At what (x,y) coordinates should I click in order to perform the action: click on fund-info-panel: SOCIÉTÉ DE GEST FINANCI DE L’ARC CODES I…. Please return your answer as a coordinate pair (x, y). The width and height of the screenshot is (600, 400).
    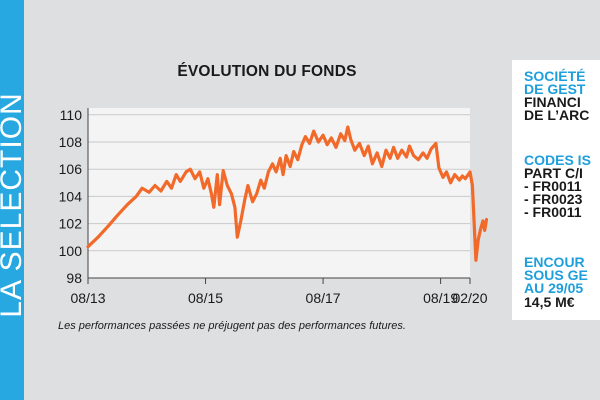
    Looking at the image, I should click on (556, 190).